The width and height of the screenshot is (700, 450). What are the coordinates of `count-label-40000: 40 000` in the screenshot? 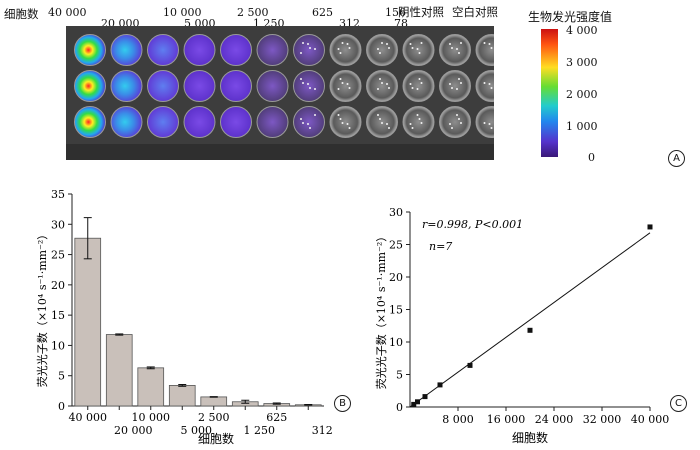 It's located at (67, 12).